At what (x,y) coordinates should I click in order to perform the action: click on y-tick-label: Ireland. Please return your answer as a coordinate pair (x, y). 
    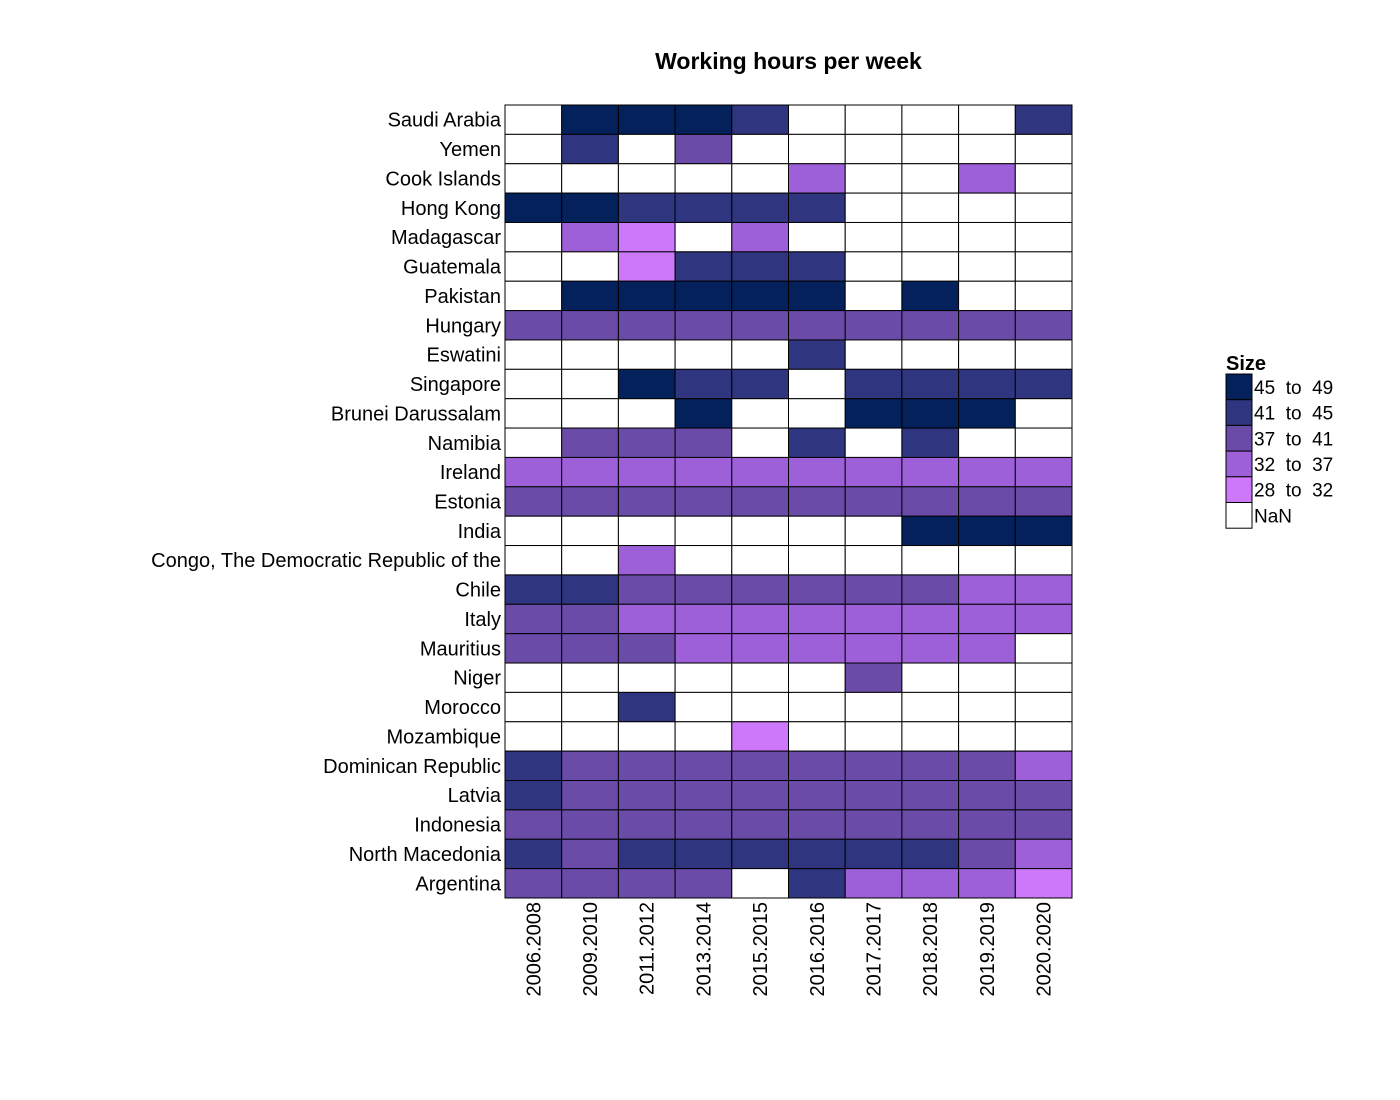
    Looking at the image, I should click on (470, 473).